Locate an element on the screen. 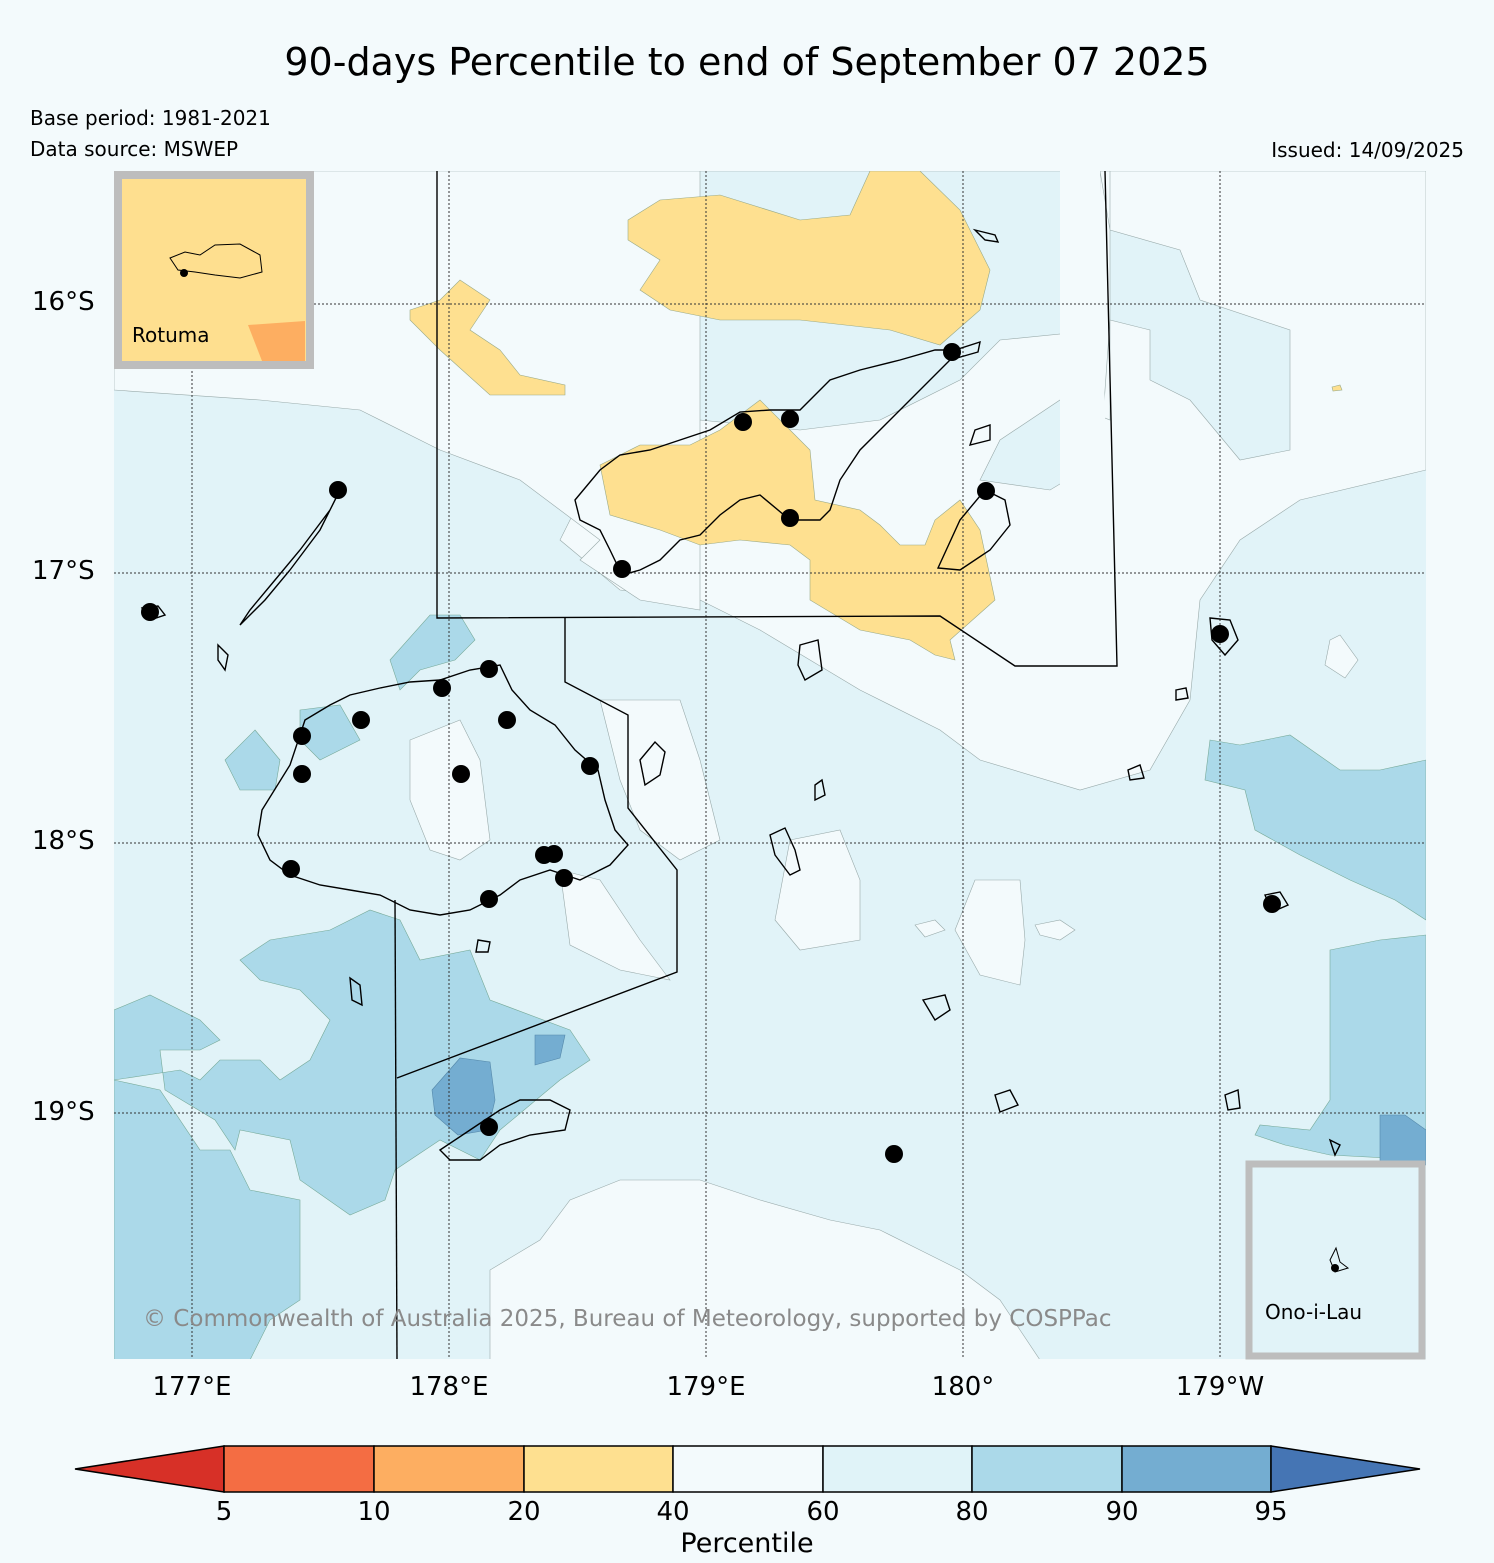  percentile-90-95-areas is located at coordinates (928, 1100).